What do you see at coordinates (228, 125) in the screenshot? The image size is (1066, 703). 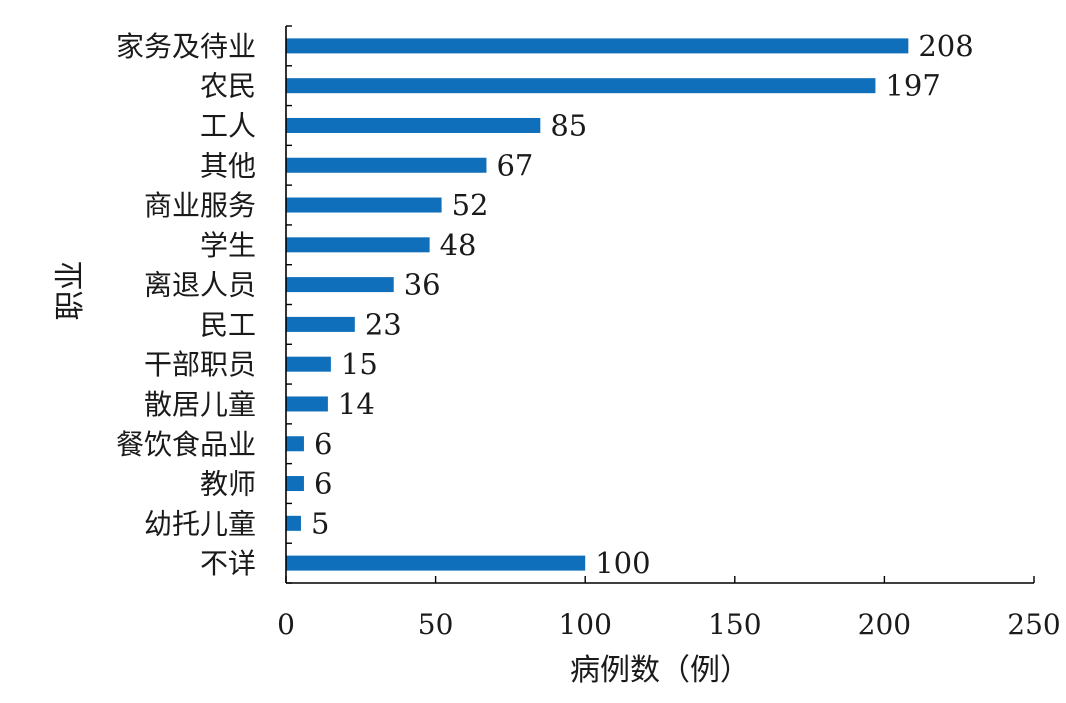 I see `category-label: 工人` at bounding box center [228, 125].